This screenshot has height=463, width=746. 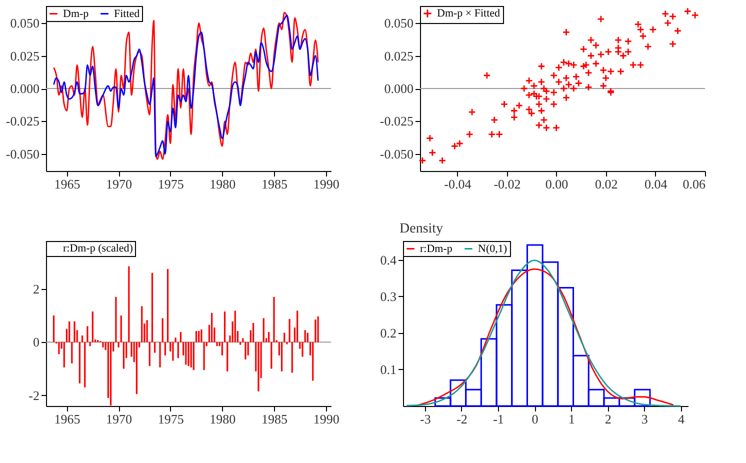 What do you see at coordinates (76, 14) in the screenshot?
I see `legend-label: Dm-p` at bounding box center [76, 14].